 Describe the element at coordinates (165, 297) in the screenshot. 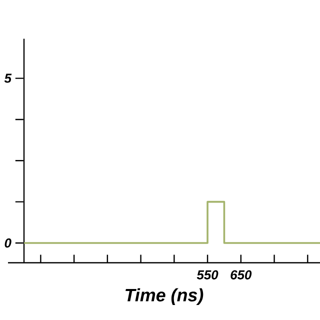

I see `x-axis-title: Time (ns)` at that location.